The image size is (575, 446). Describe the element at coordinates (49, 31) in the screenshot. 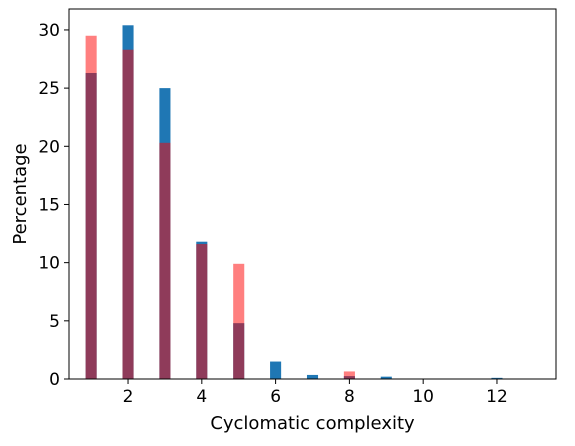

I see `y-tick-label: 30` at that location.